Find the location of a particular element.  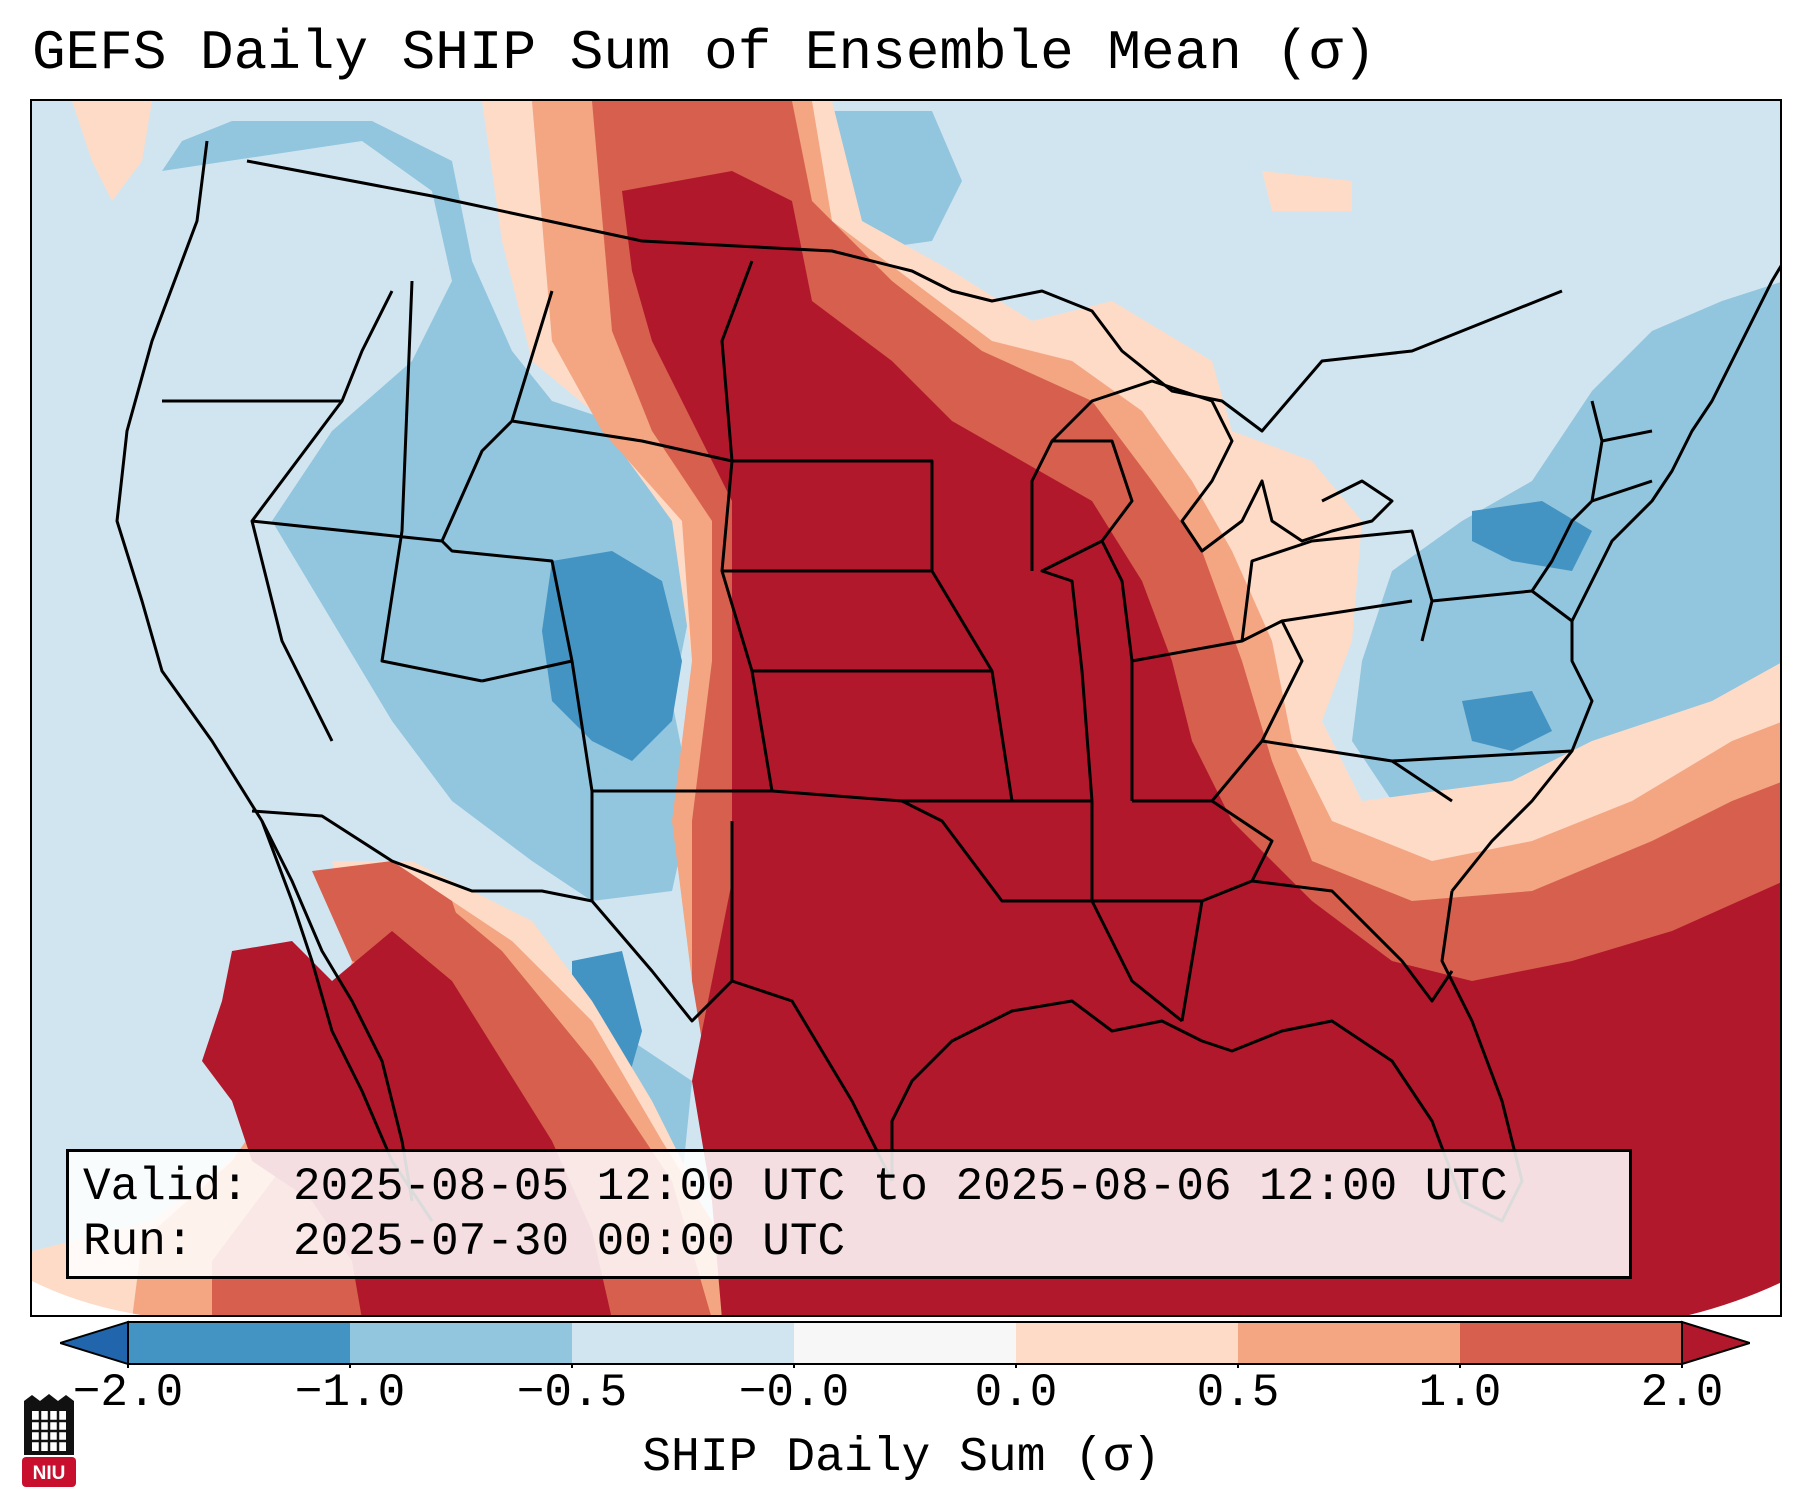

colorbar-tick-label: −2.0 is located at coordinates (128, 1393).